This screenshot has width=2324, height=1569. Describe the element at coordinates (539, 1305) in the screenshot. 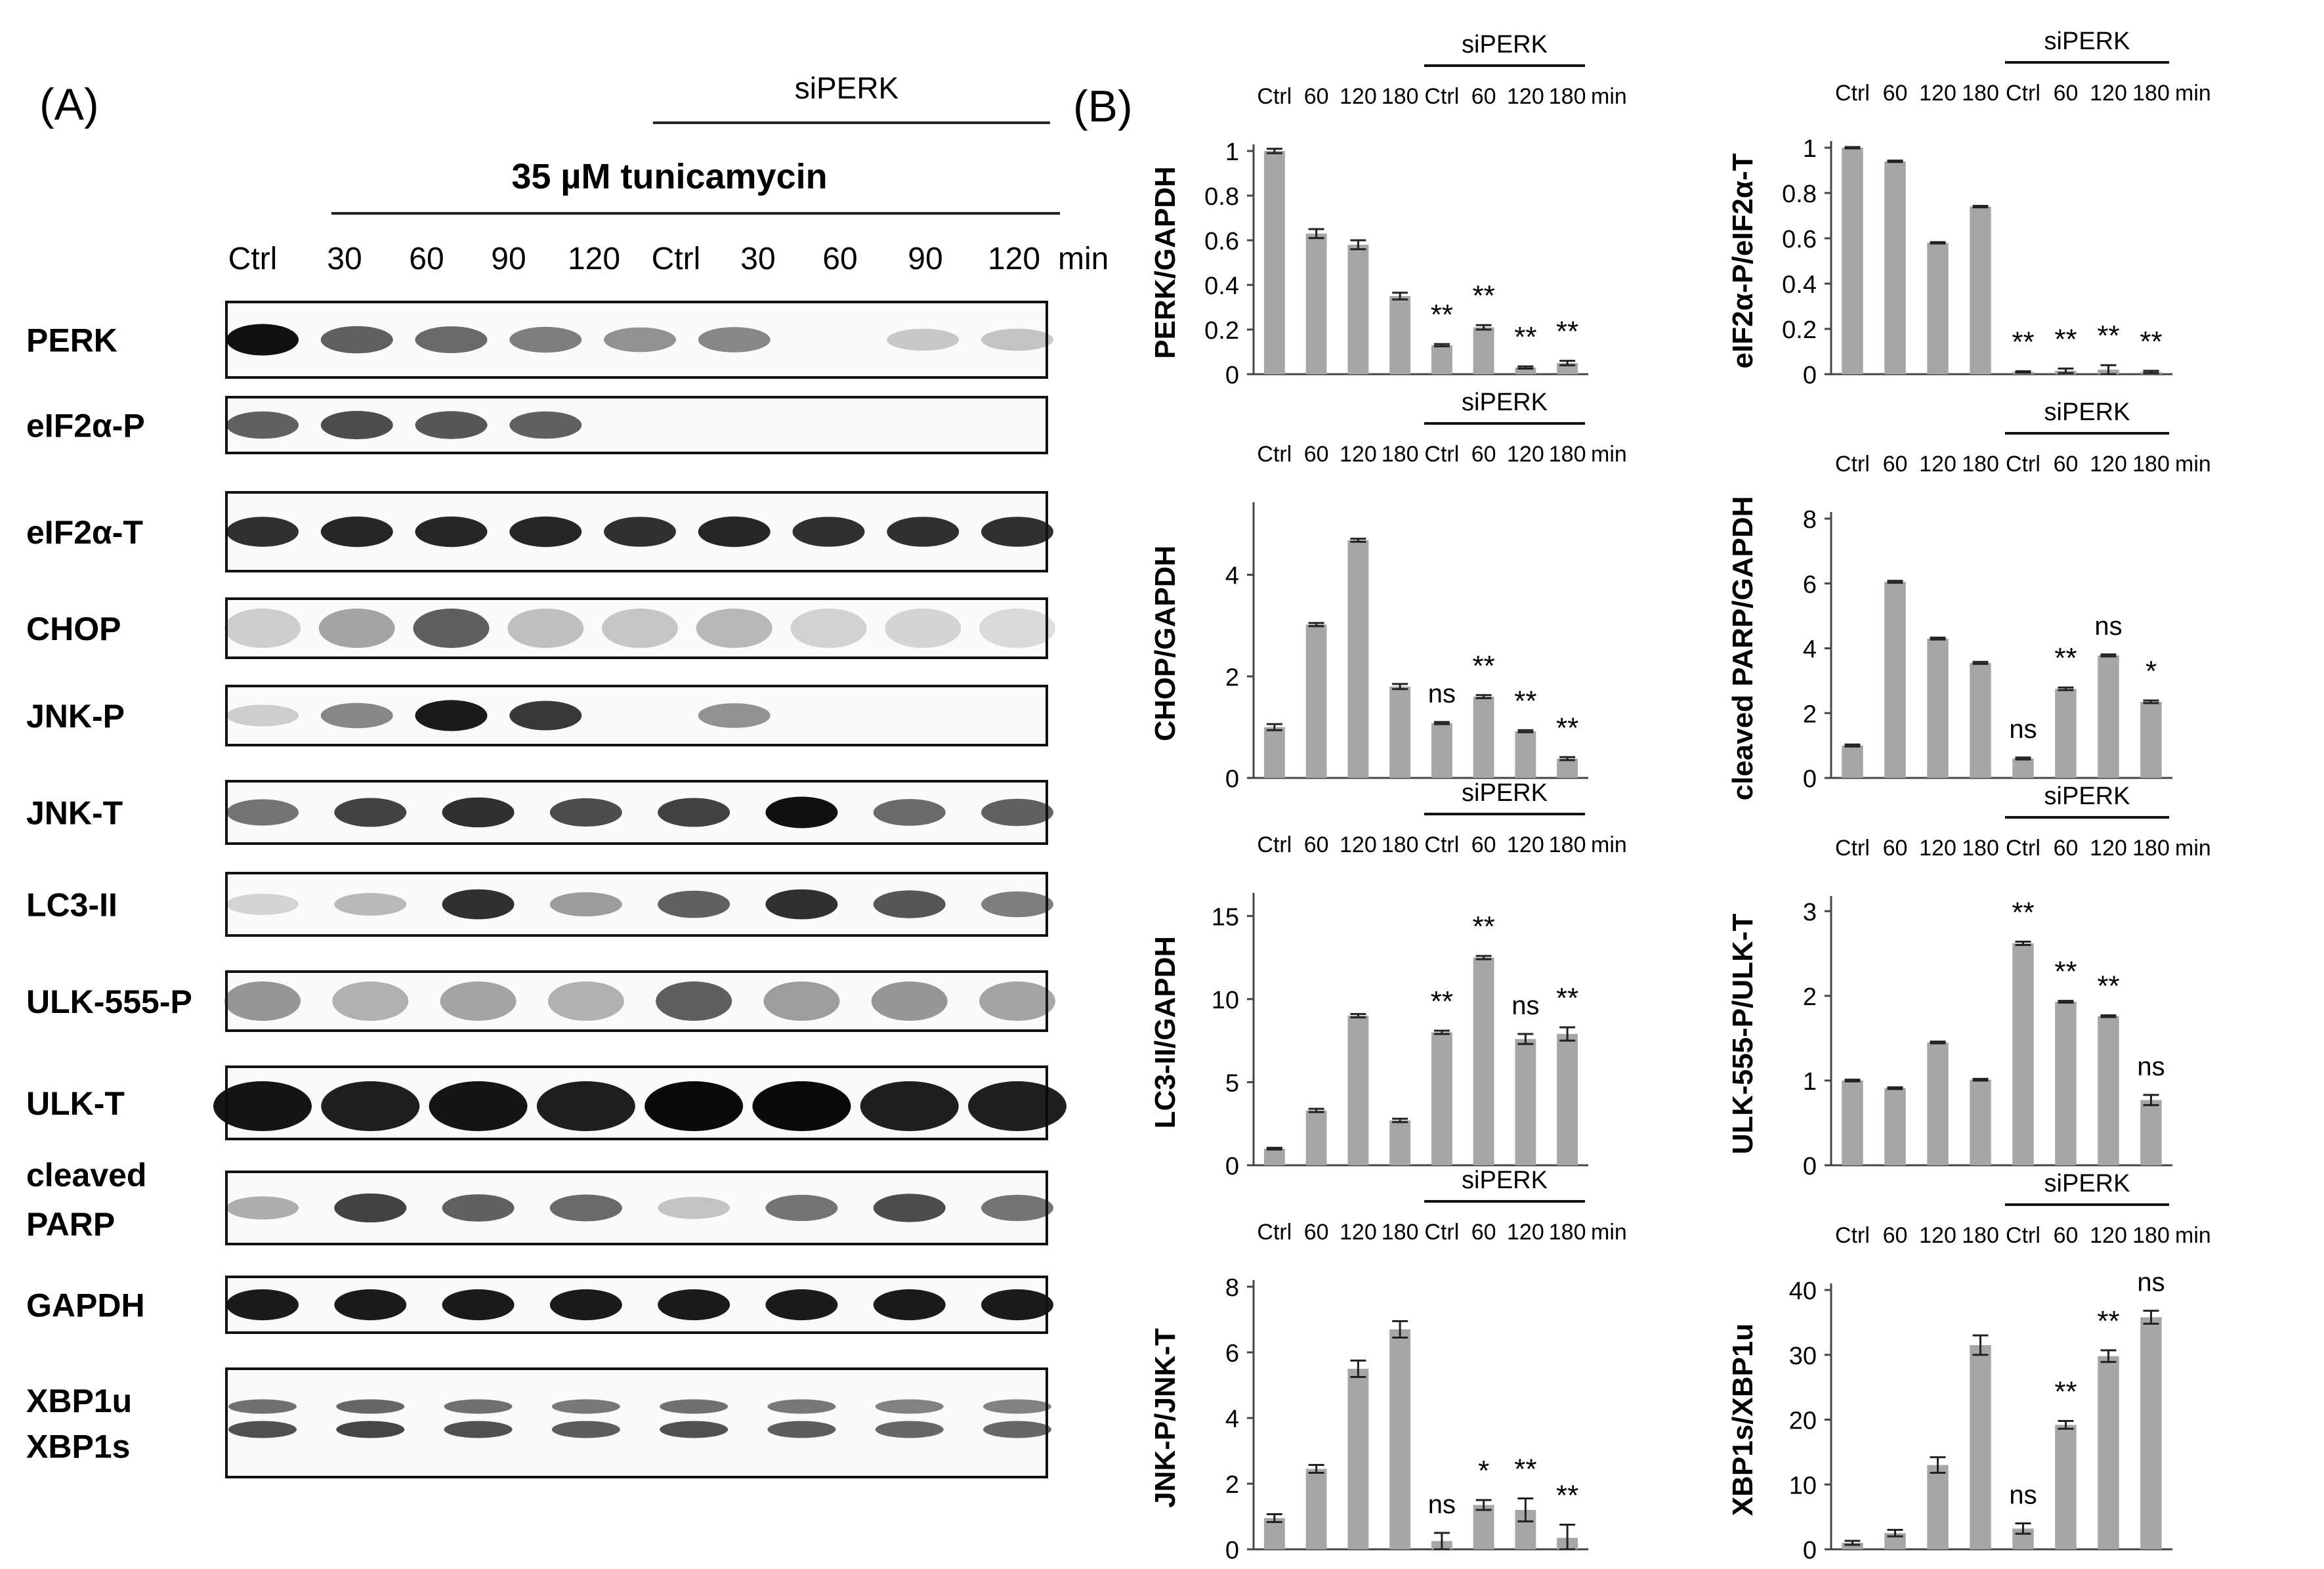

I see `blot-row: GAPDH` at that location.